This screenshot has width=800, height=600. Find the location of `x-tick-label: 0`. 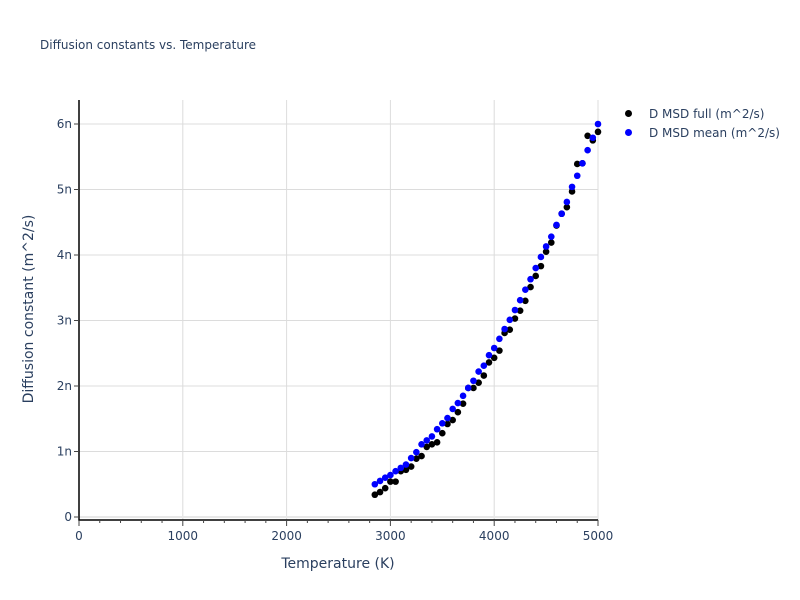

x-tick-label: 0 is located at coordinates (79, 536).